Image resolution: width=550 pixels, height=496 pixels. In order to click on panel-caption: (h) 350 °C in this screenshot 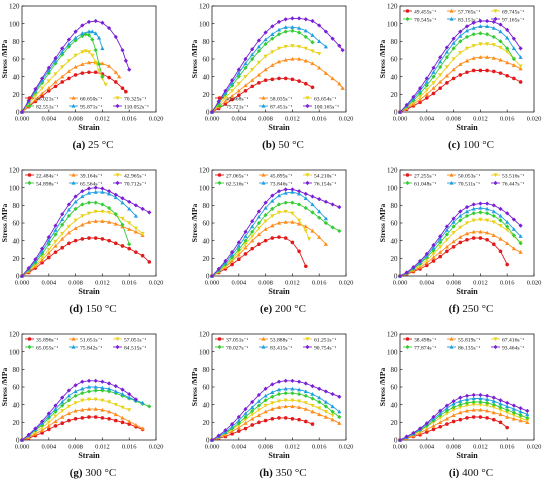, I will do `click(282, 473)`.